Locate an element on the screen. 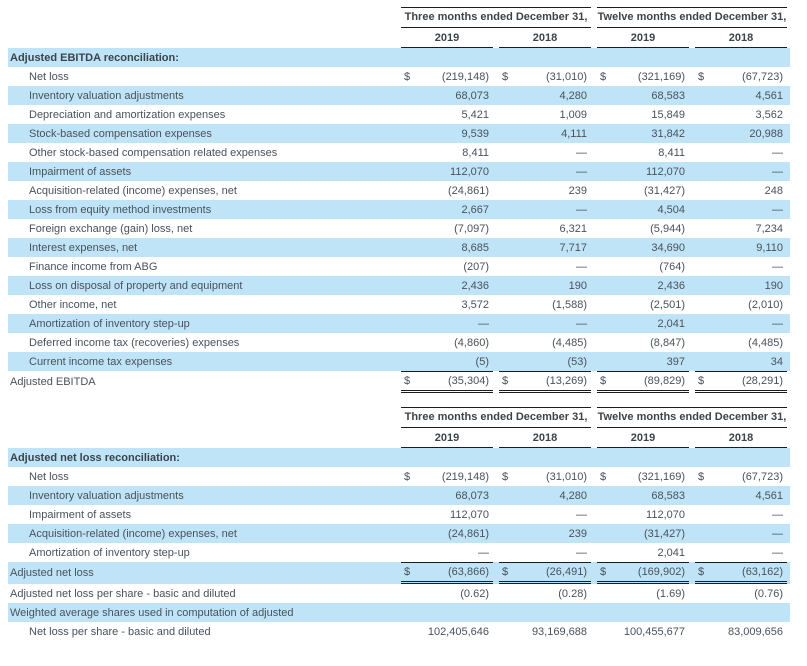 The image size is (807, 666). value-cell: (2,501) is located at coordinates (643, 304).